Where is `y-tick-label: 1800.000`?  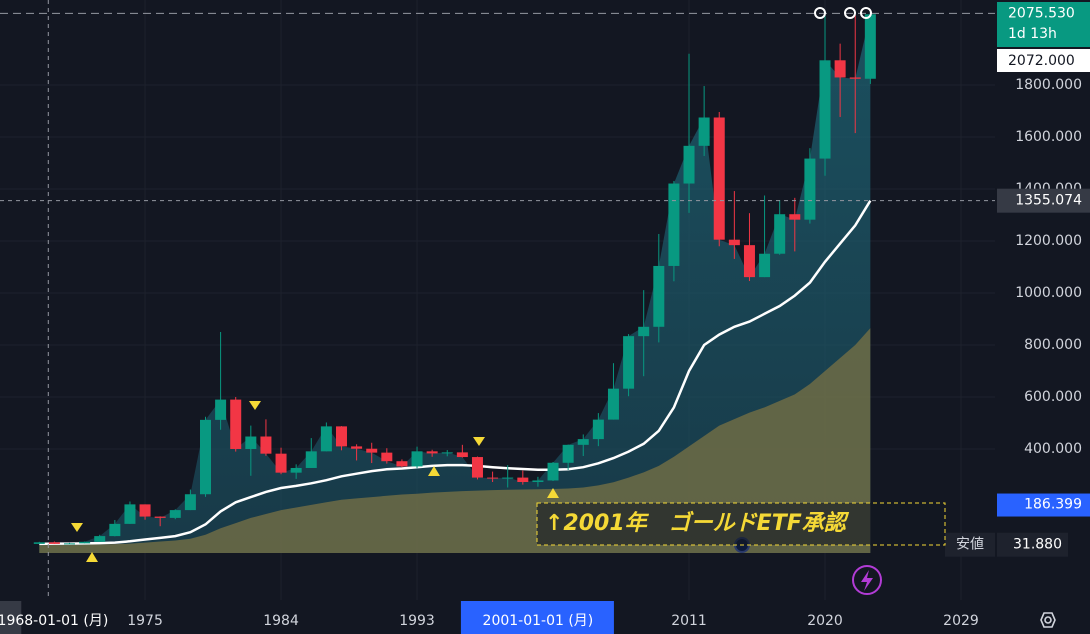
y-tick-label: 1800.000 is located at coordinates (1048, 85).